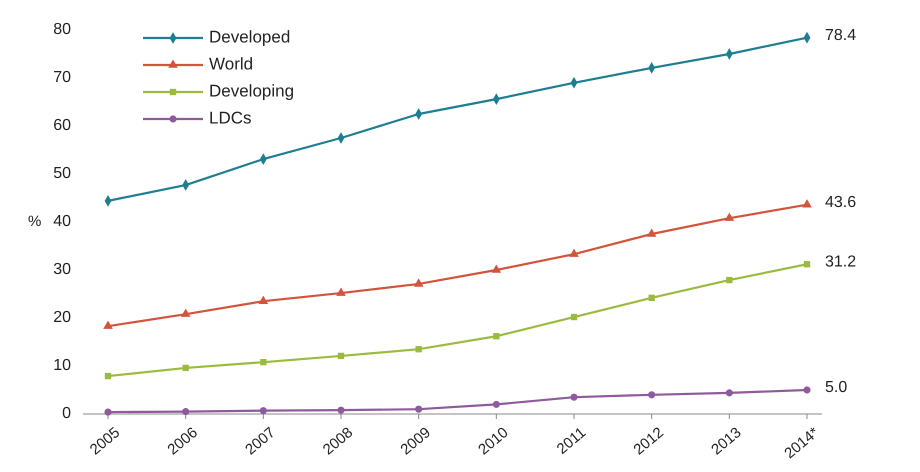 This screenshot has height=472, width=920. Describe the element at coordinates (62, 269) in the screenshot. I see `y-tick-label: 30` at that location.